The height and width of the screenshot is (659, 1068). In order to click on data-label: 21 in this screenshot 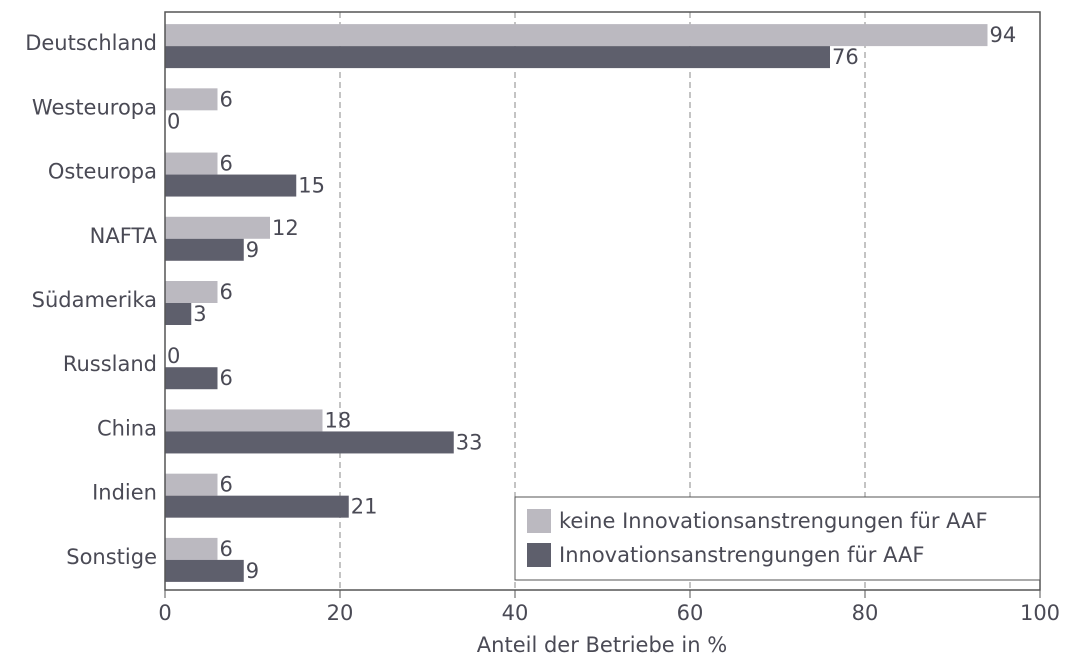, I will do `click(364, 507)`.